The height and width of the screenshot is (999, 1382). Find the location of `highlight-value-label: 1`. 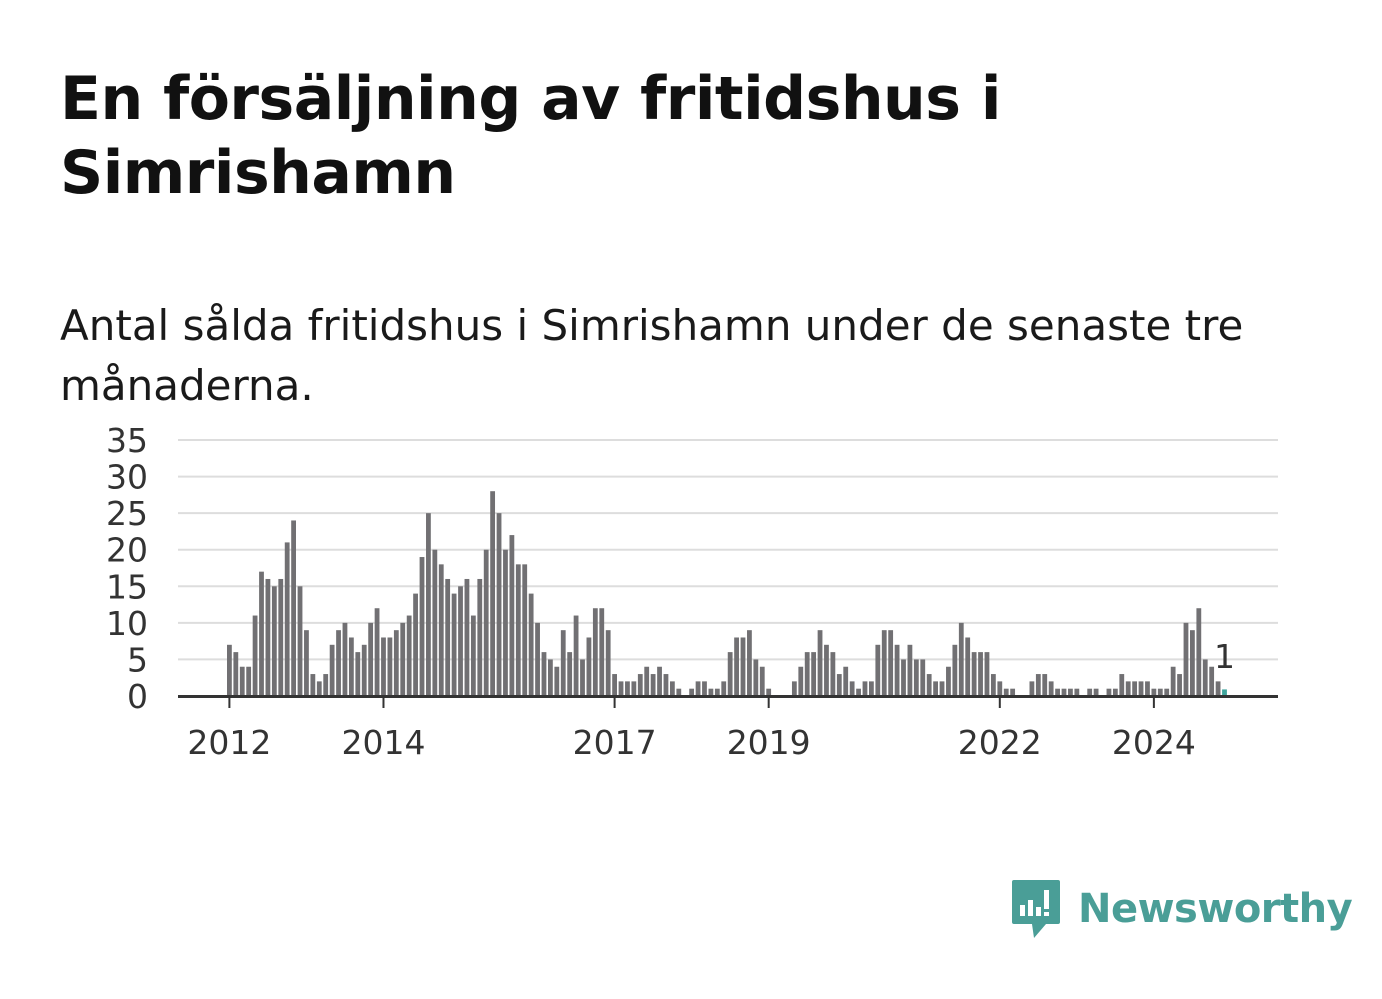

highlight-value-label: 1 is located at coordinates (1224, 656).